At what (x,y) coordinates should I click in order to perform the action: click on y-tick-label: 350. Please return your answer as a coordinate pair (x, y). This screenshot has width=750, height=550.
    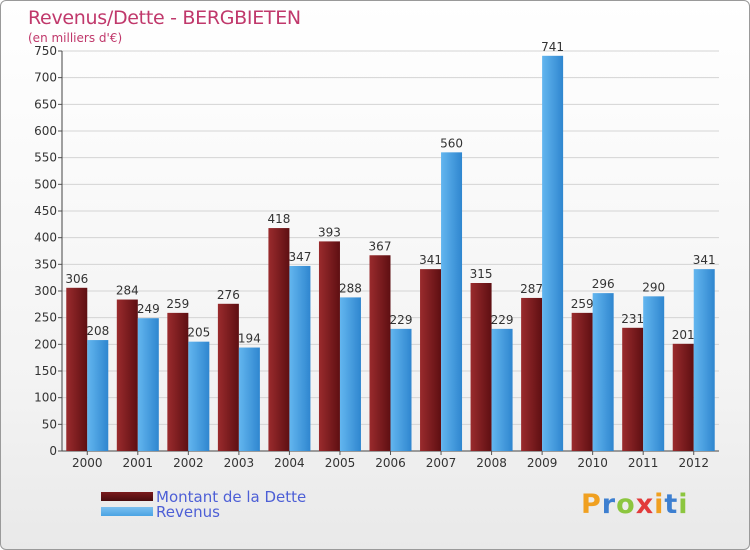
    Looking at the image, I should click on (45, 264).